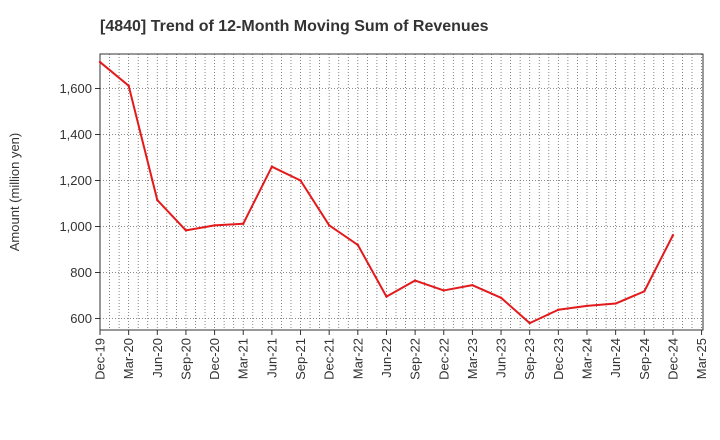  I want to click on x-tick-label: Mar-22, so click(357, 358).